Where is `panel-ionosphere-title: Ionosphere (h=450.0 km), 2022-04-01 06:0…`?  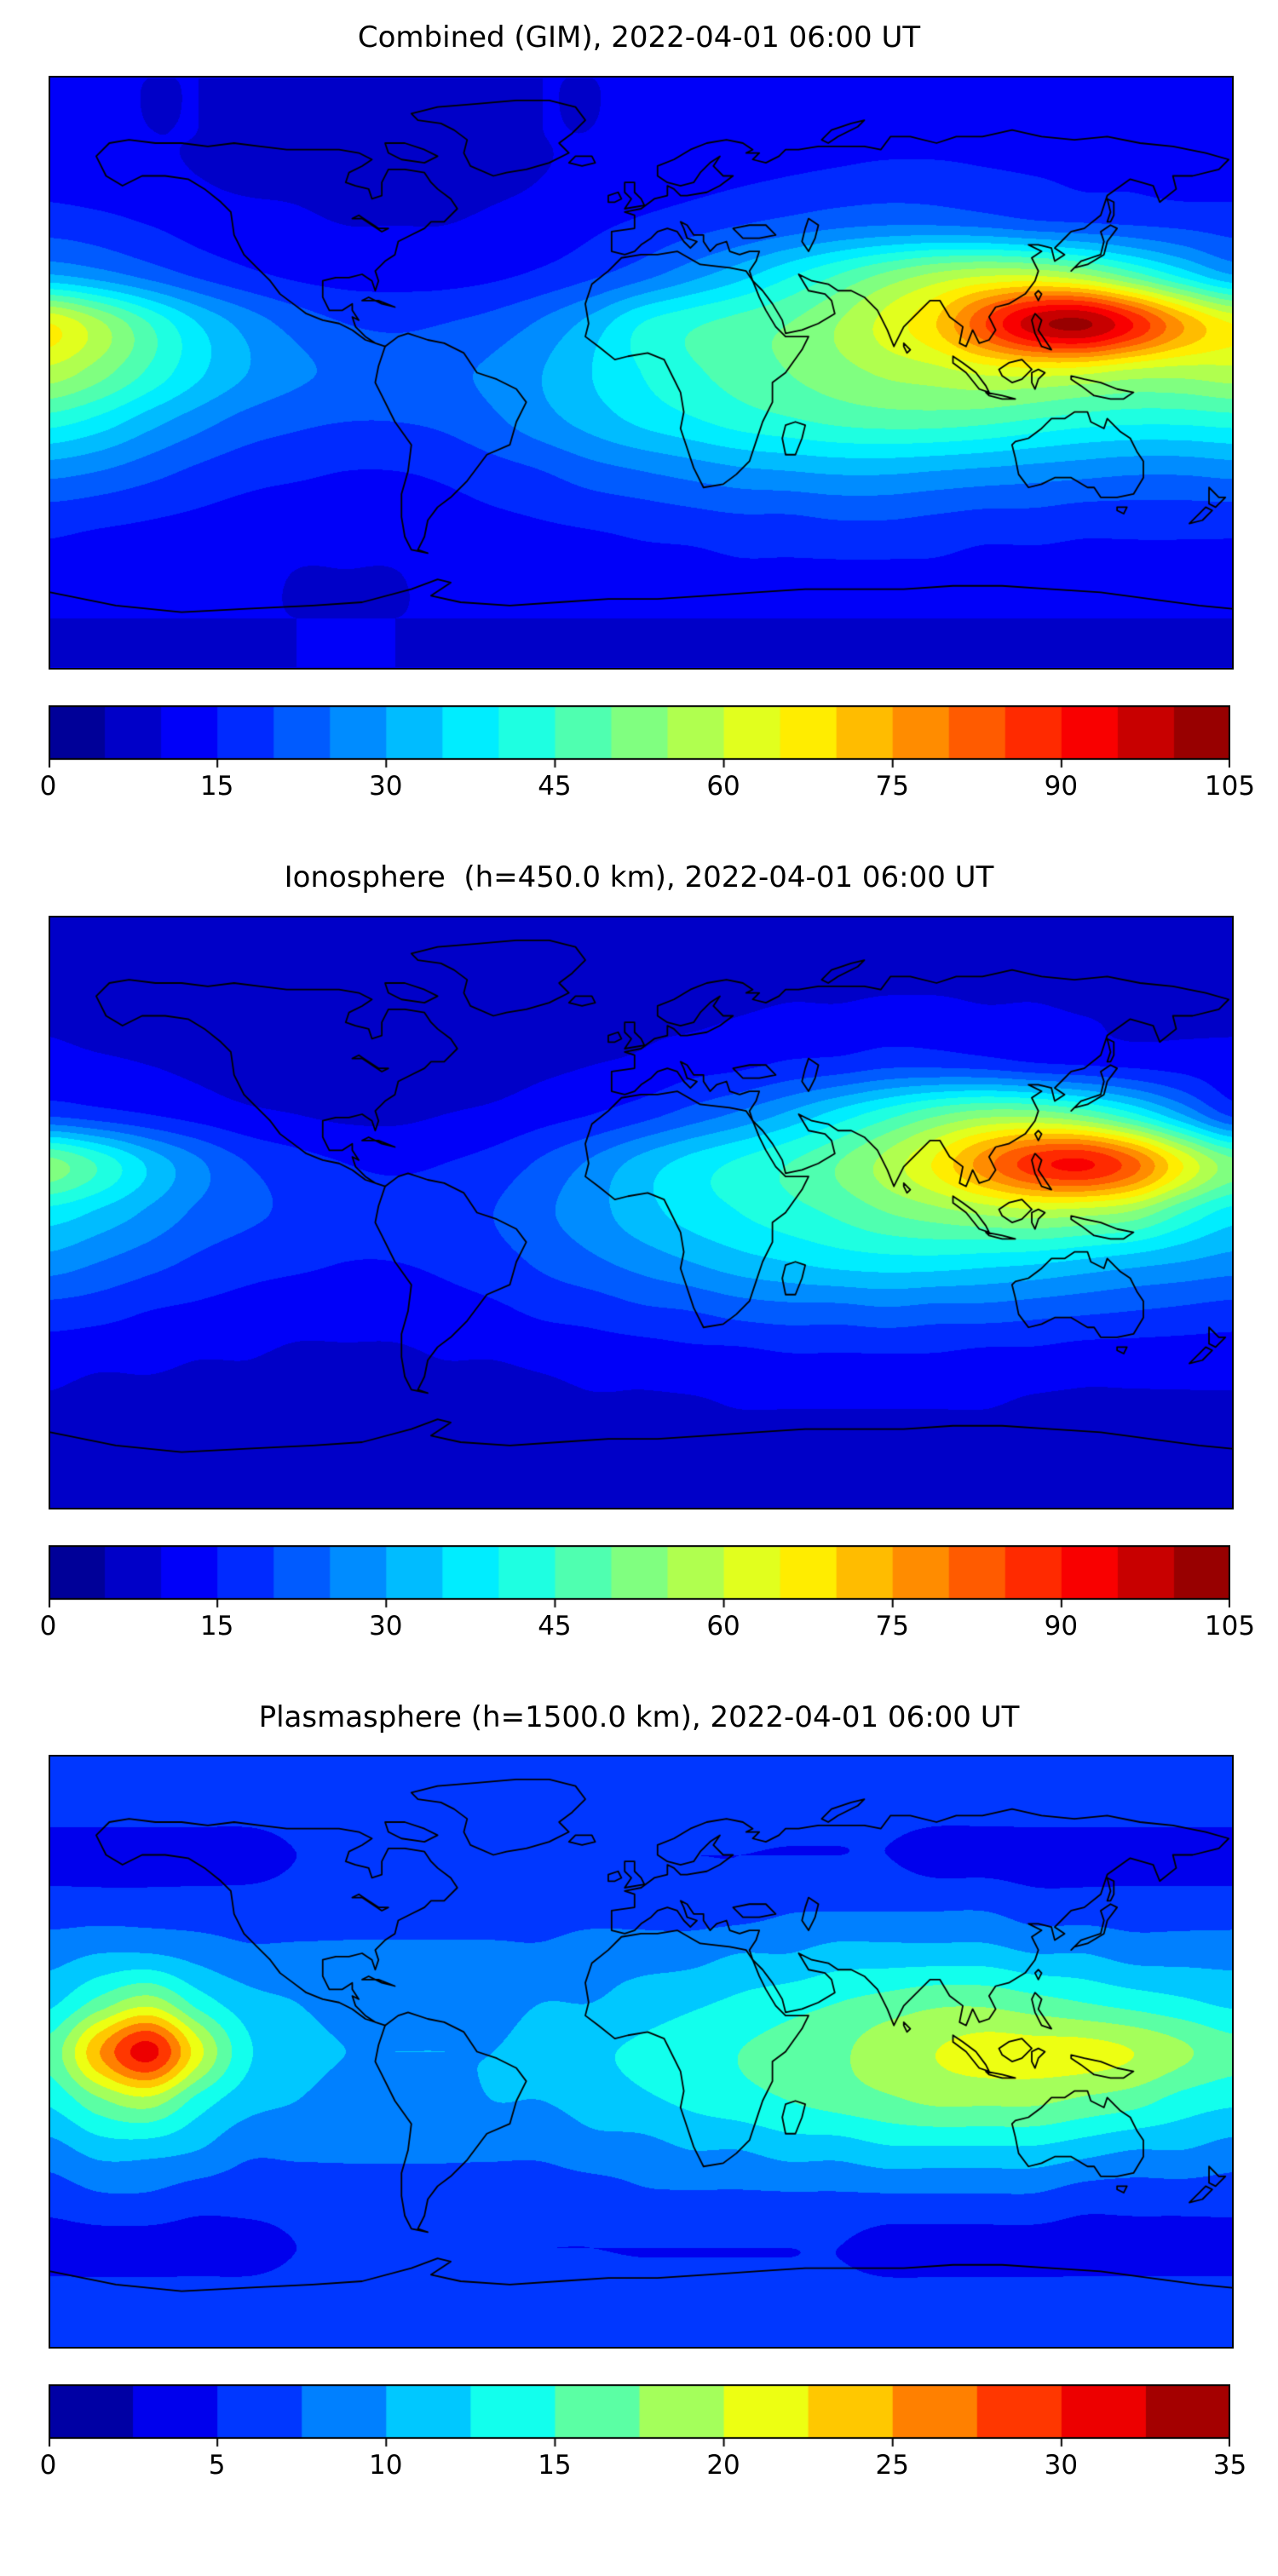
panel-ionosphere-title: Ionosphere (h=450.0 km), 2022-04-01 06:0… is located at coordinates (639, 877).